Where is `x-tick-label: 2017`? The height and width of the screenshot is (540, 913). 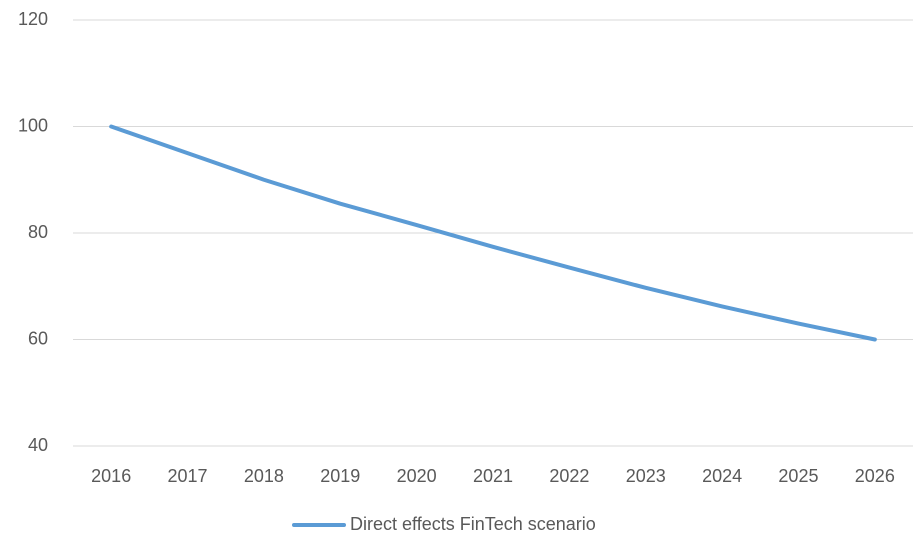
x-tick-label: 2017 is located at coordinates (188, 476).